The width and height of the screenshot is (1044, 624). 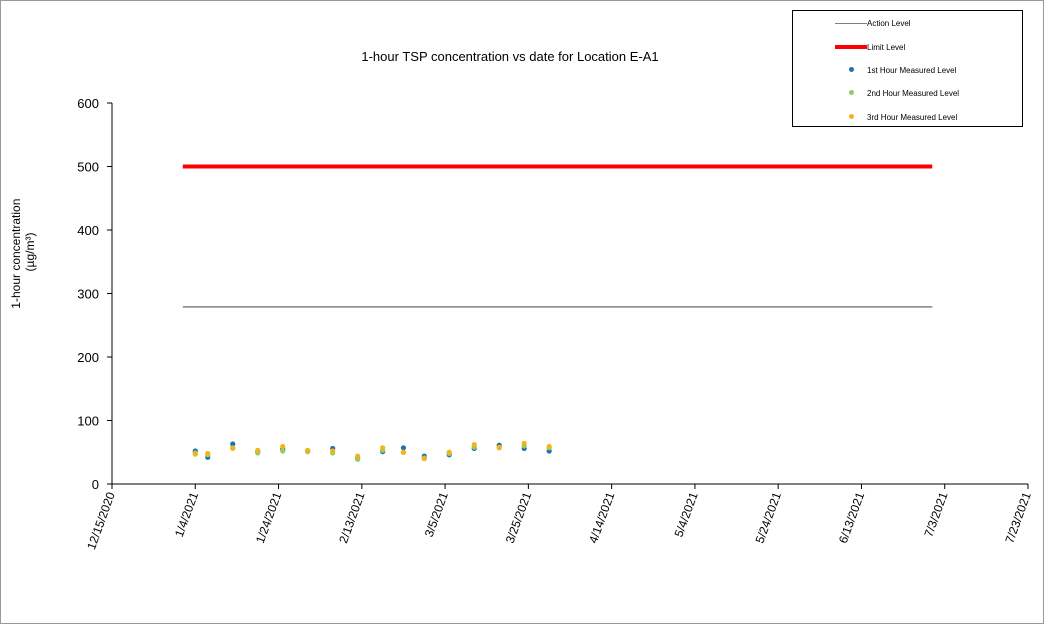 I want to click on y-tick-label: 500, so click(x=88, y=167).